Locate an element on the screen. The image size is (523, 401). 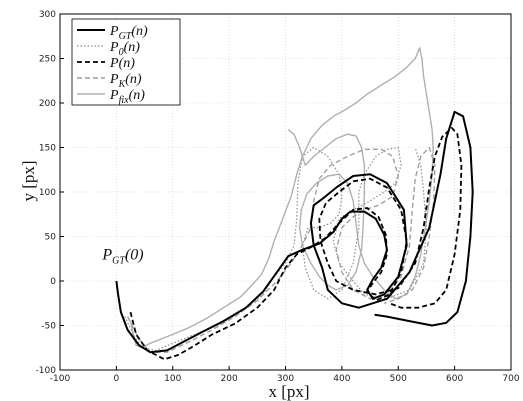
legend-label-1: P0(n) is located at coordinates (124, 49).